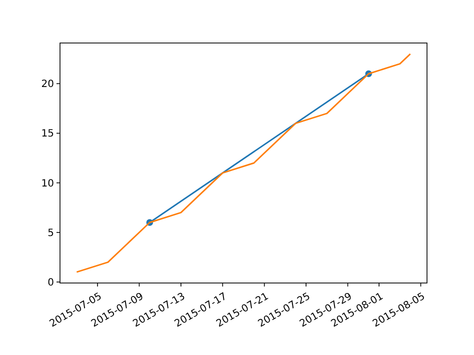 The height and width of the screenshot is (355, 474). Describe the element at coordinates (47, 184) in the screenshot. I see `y-tick-label: 10` at that location.